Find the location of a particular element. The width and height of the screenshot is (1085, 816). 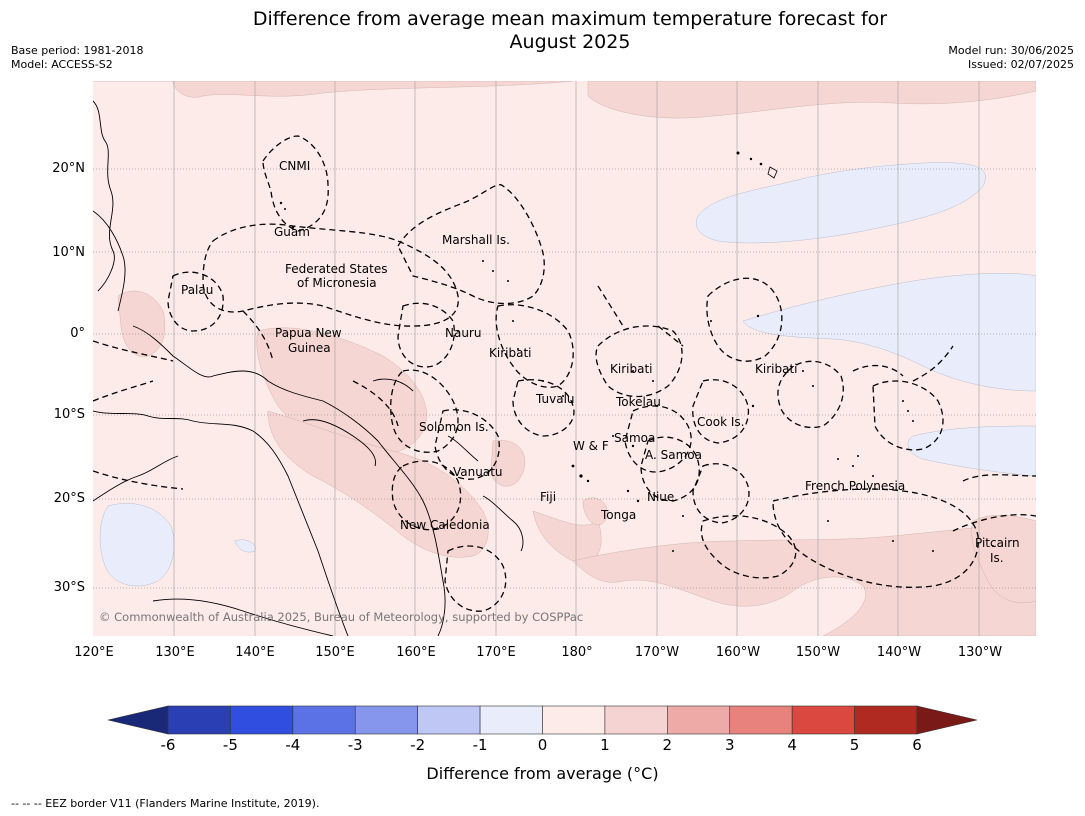

colorbar-tick-label: 2 is located at coordinates (667, 745).